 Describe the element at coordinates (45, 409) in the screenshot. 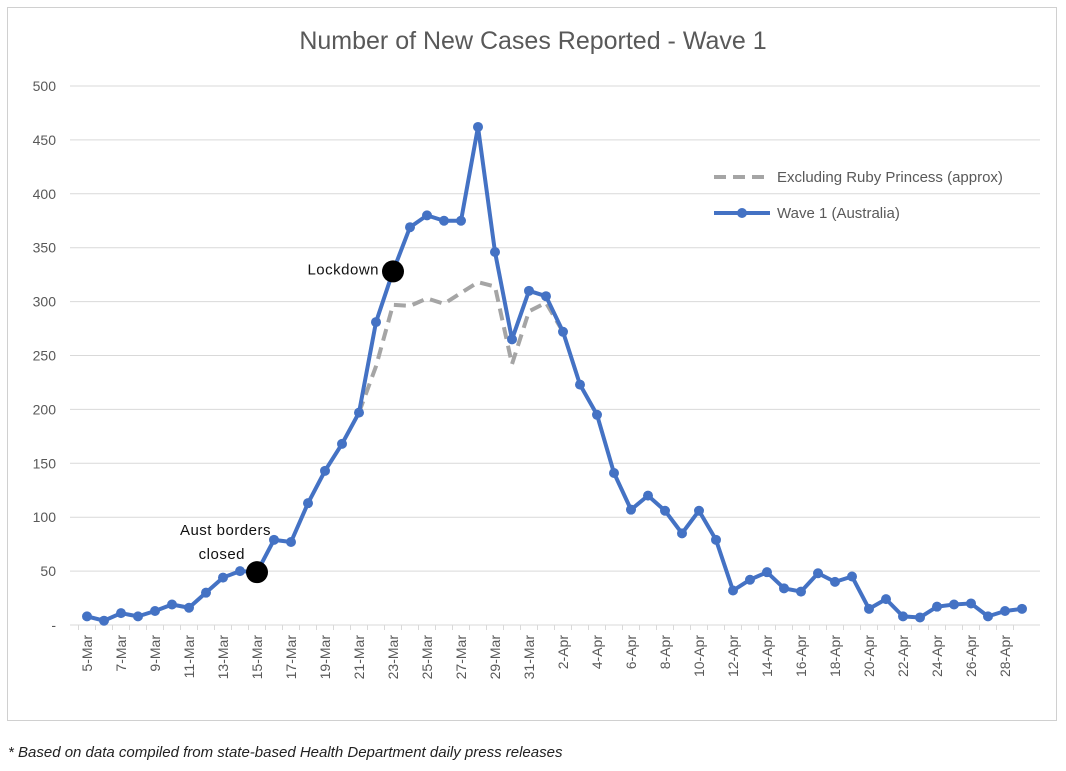

I see `y-tick-label: 200` at that location.